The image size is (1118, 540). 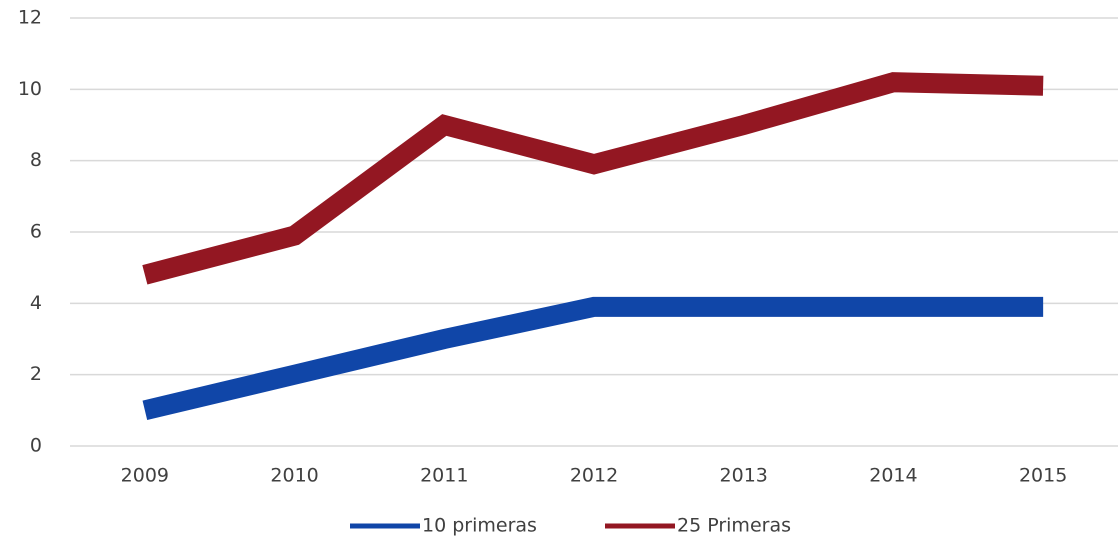 What do you see at coordinates (145, 476) in the screenshot?
I see `x-tick-label: 2009` at bounding box center [145, 476].